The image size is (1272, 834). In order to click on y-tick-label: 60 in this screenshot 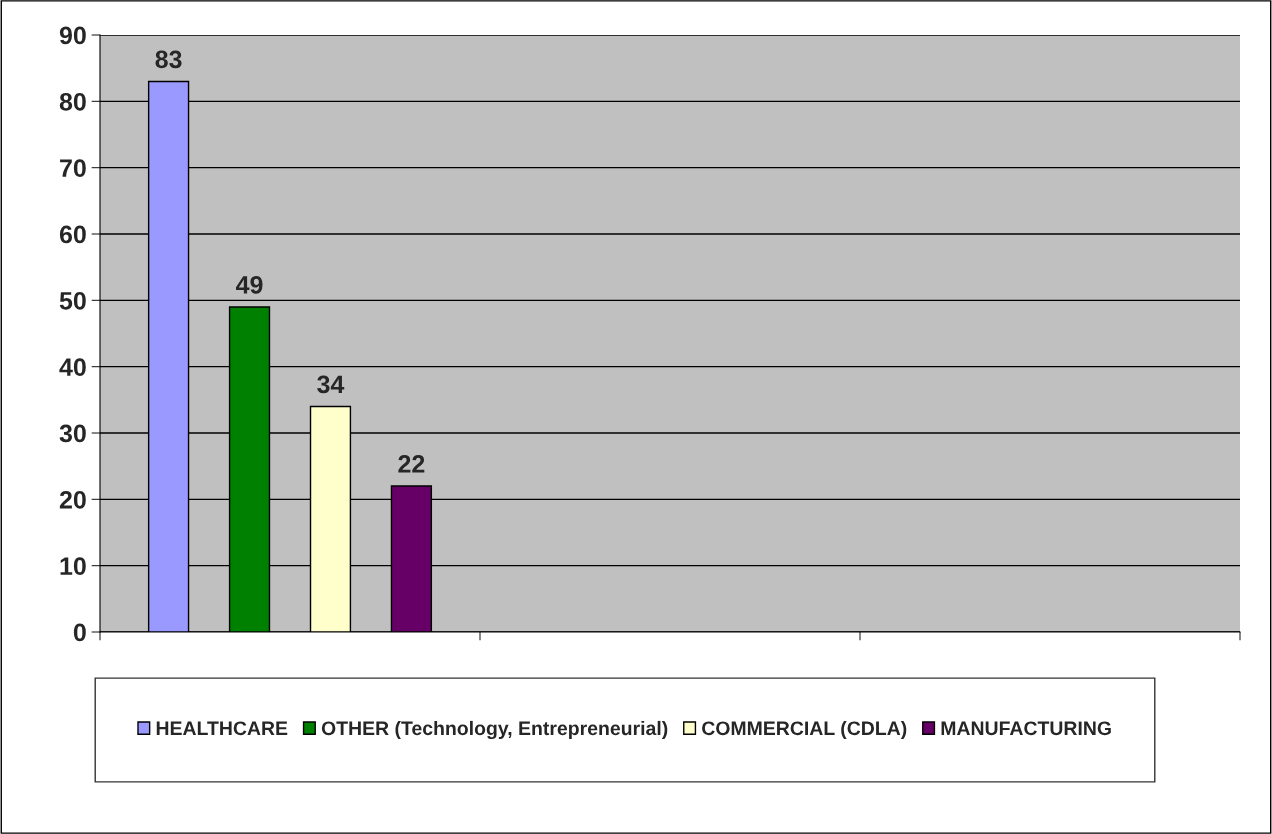, I will do `click(72, 234)`.